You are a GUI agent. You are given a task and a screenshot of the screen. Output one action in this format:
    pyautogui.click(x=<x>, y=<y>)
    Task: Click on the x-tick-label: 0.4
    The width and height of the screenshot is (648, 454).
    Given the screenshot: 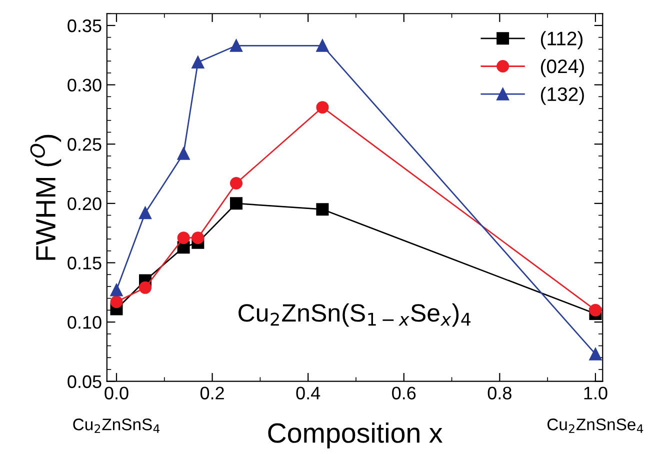 What is the action you would take?
    pyautogui.click(x=308, y=393)
    